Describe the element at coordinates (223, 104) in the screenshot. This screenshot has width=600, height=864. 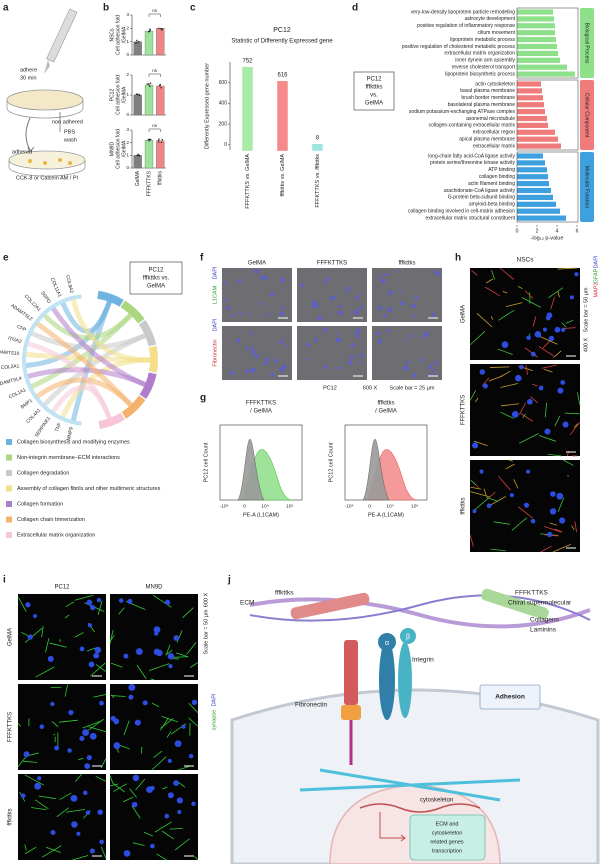
I see `y-tick-label: 400` at that location.